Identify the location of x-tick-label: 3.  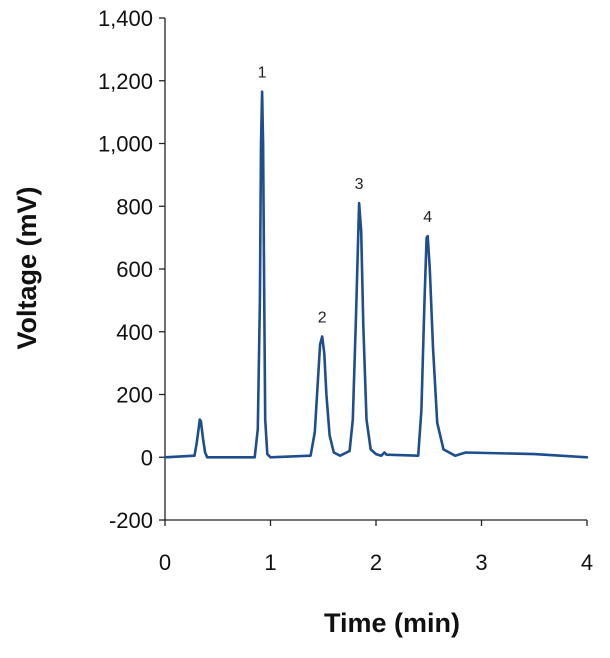
(481, 562).